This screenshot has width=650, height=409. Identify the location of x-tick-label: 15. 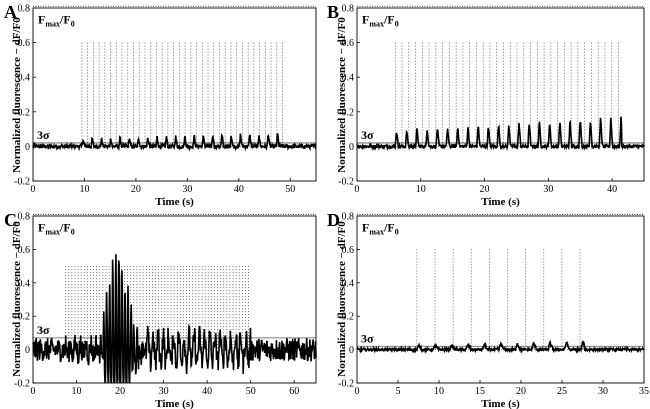
(480, 391).